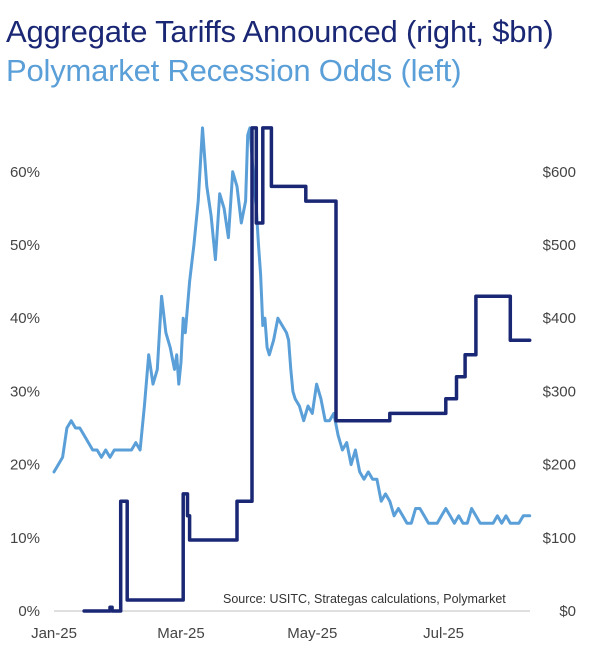 The image size is (600, 670). I want to click on right-axis: $0 $100 $200 $300 $400 $500 $600, so click(559, 392).